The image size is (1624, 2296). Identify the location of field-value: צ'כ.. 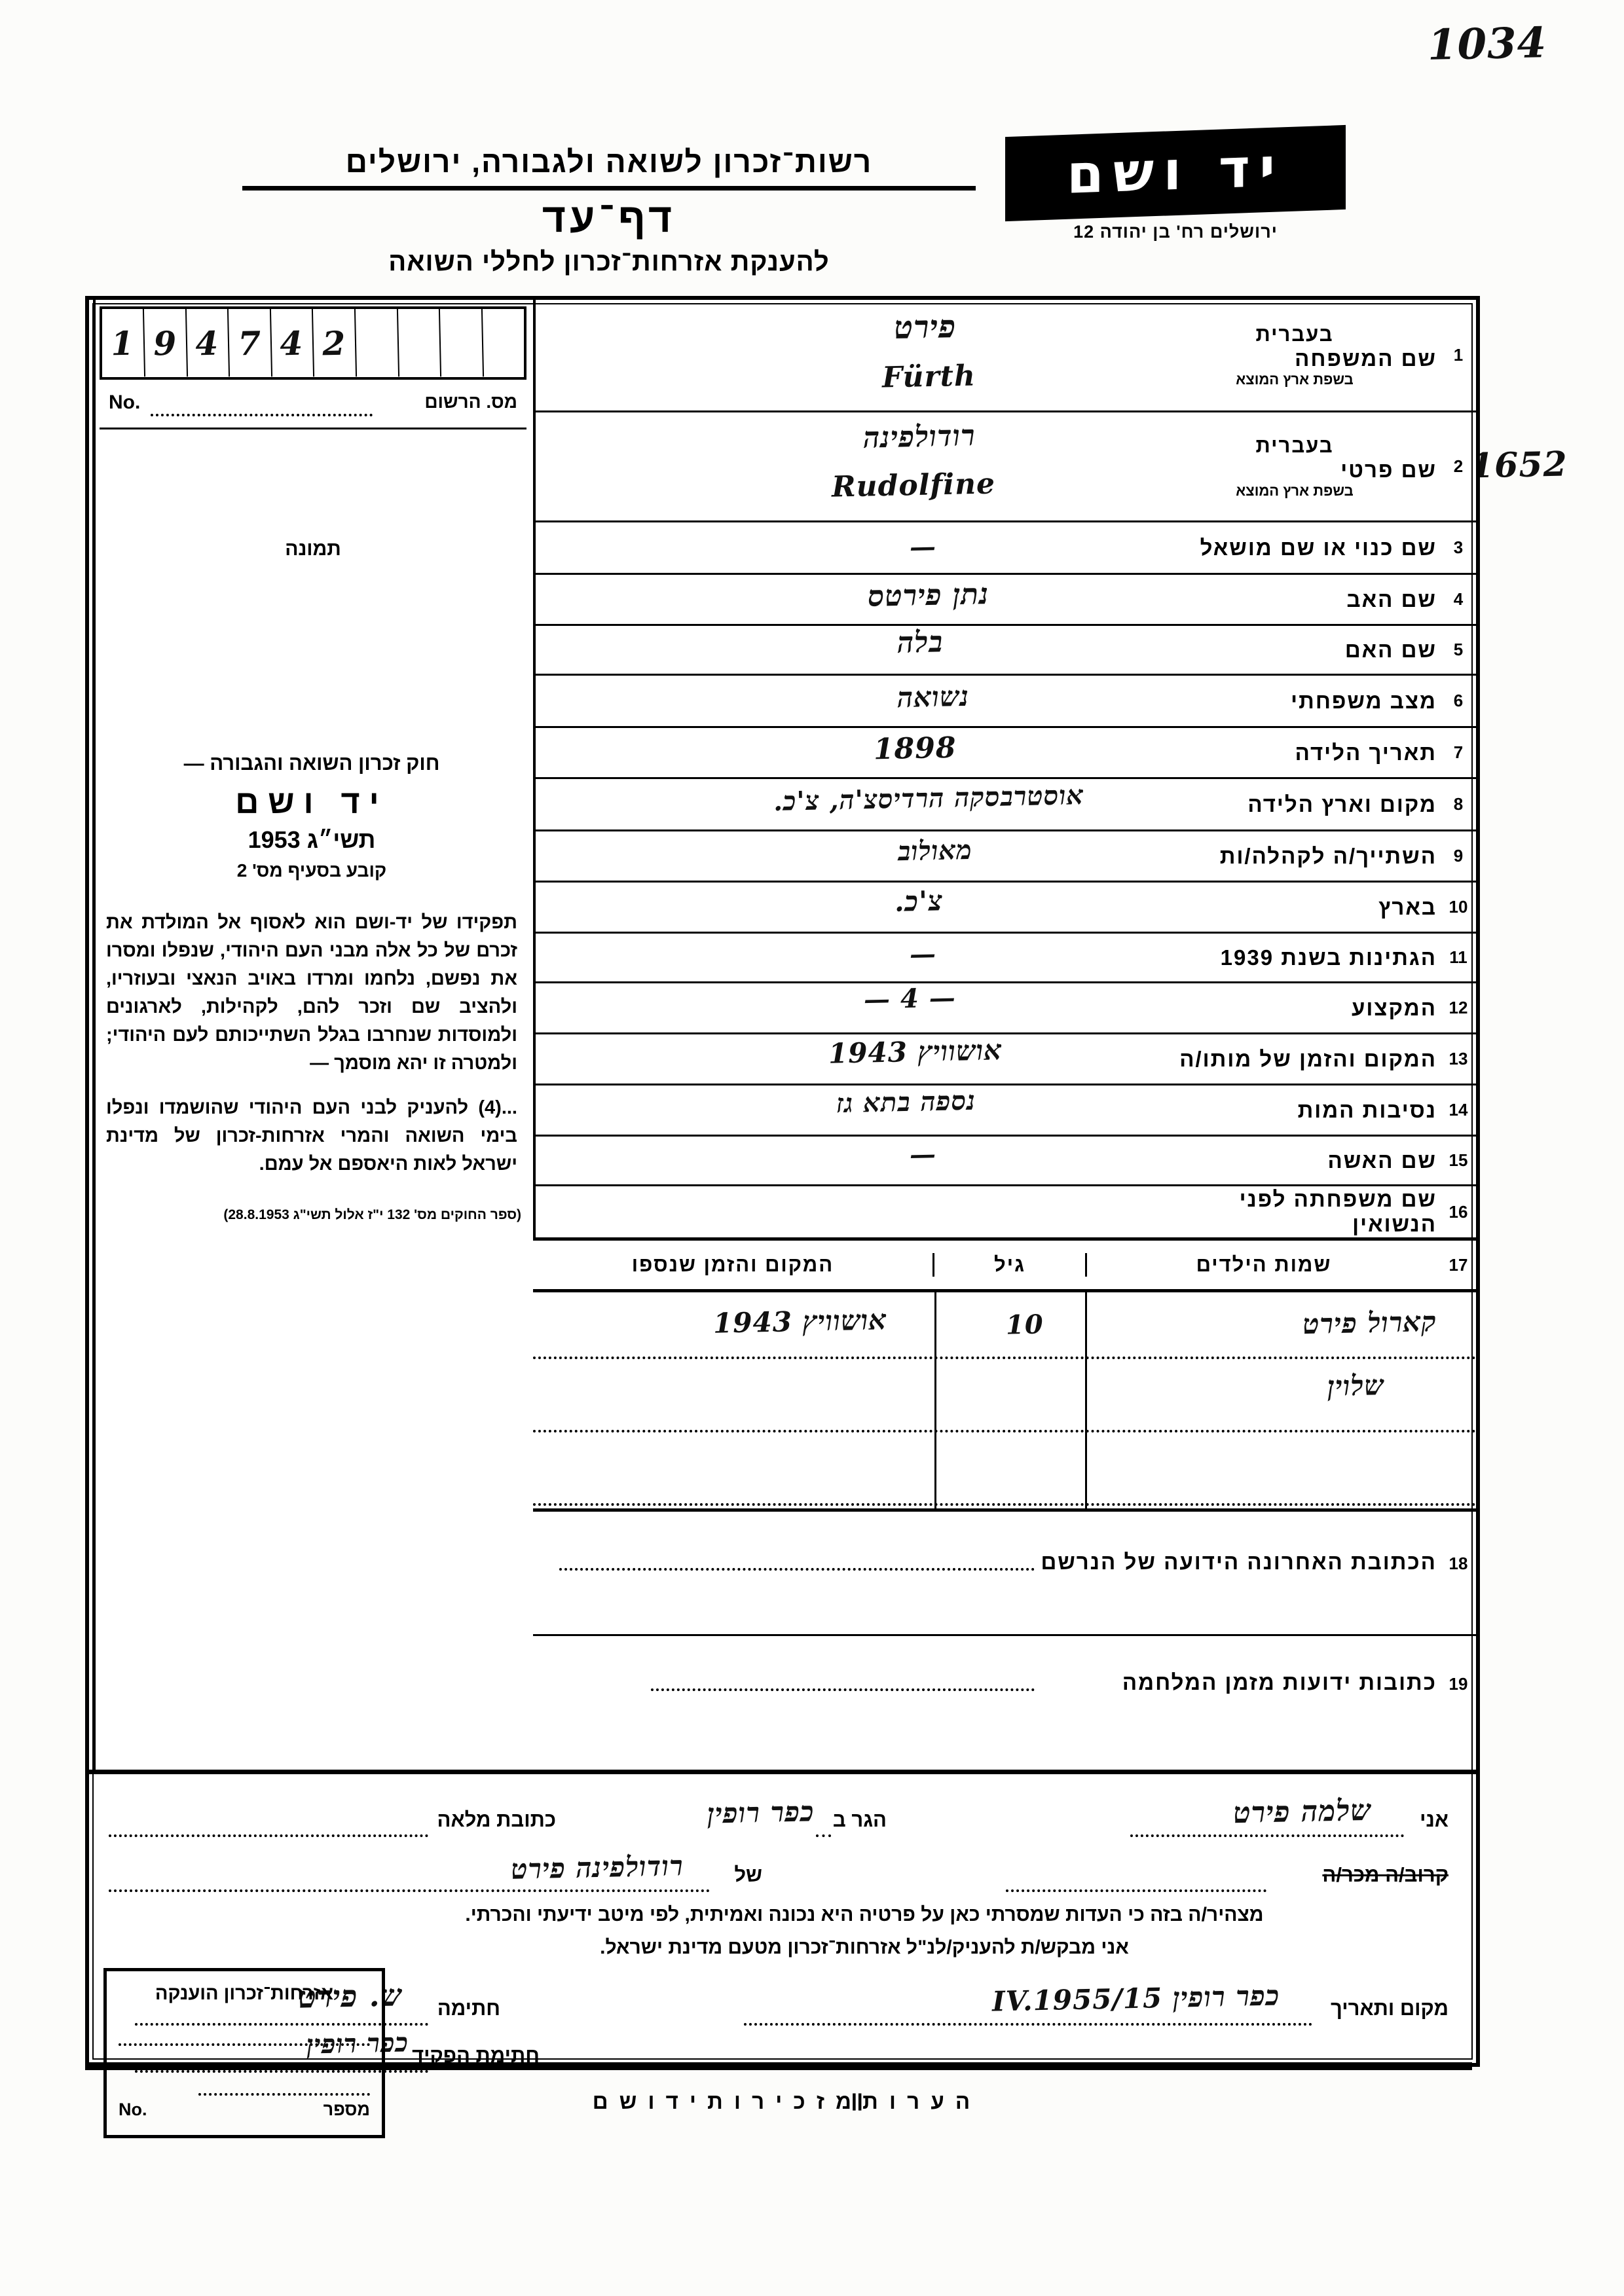
(919, 901).